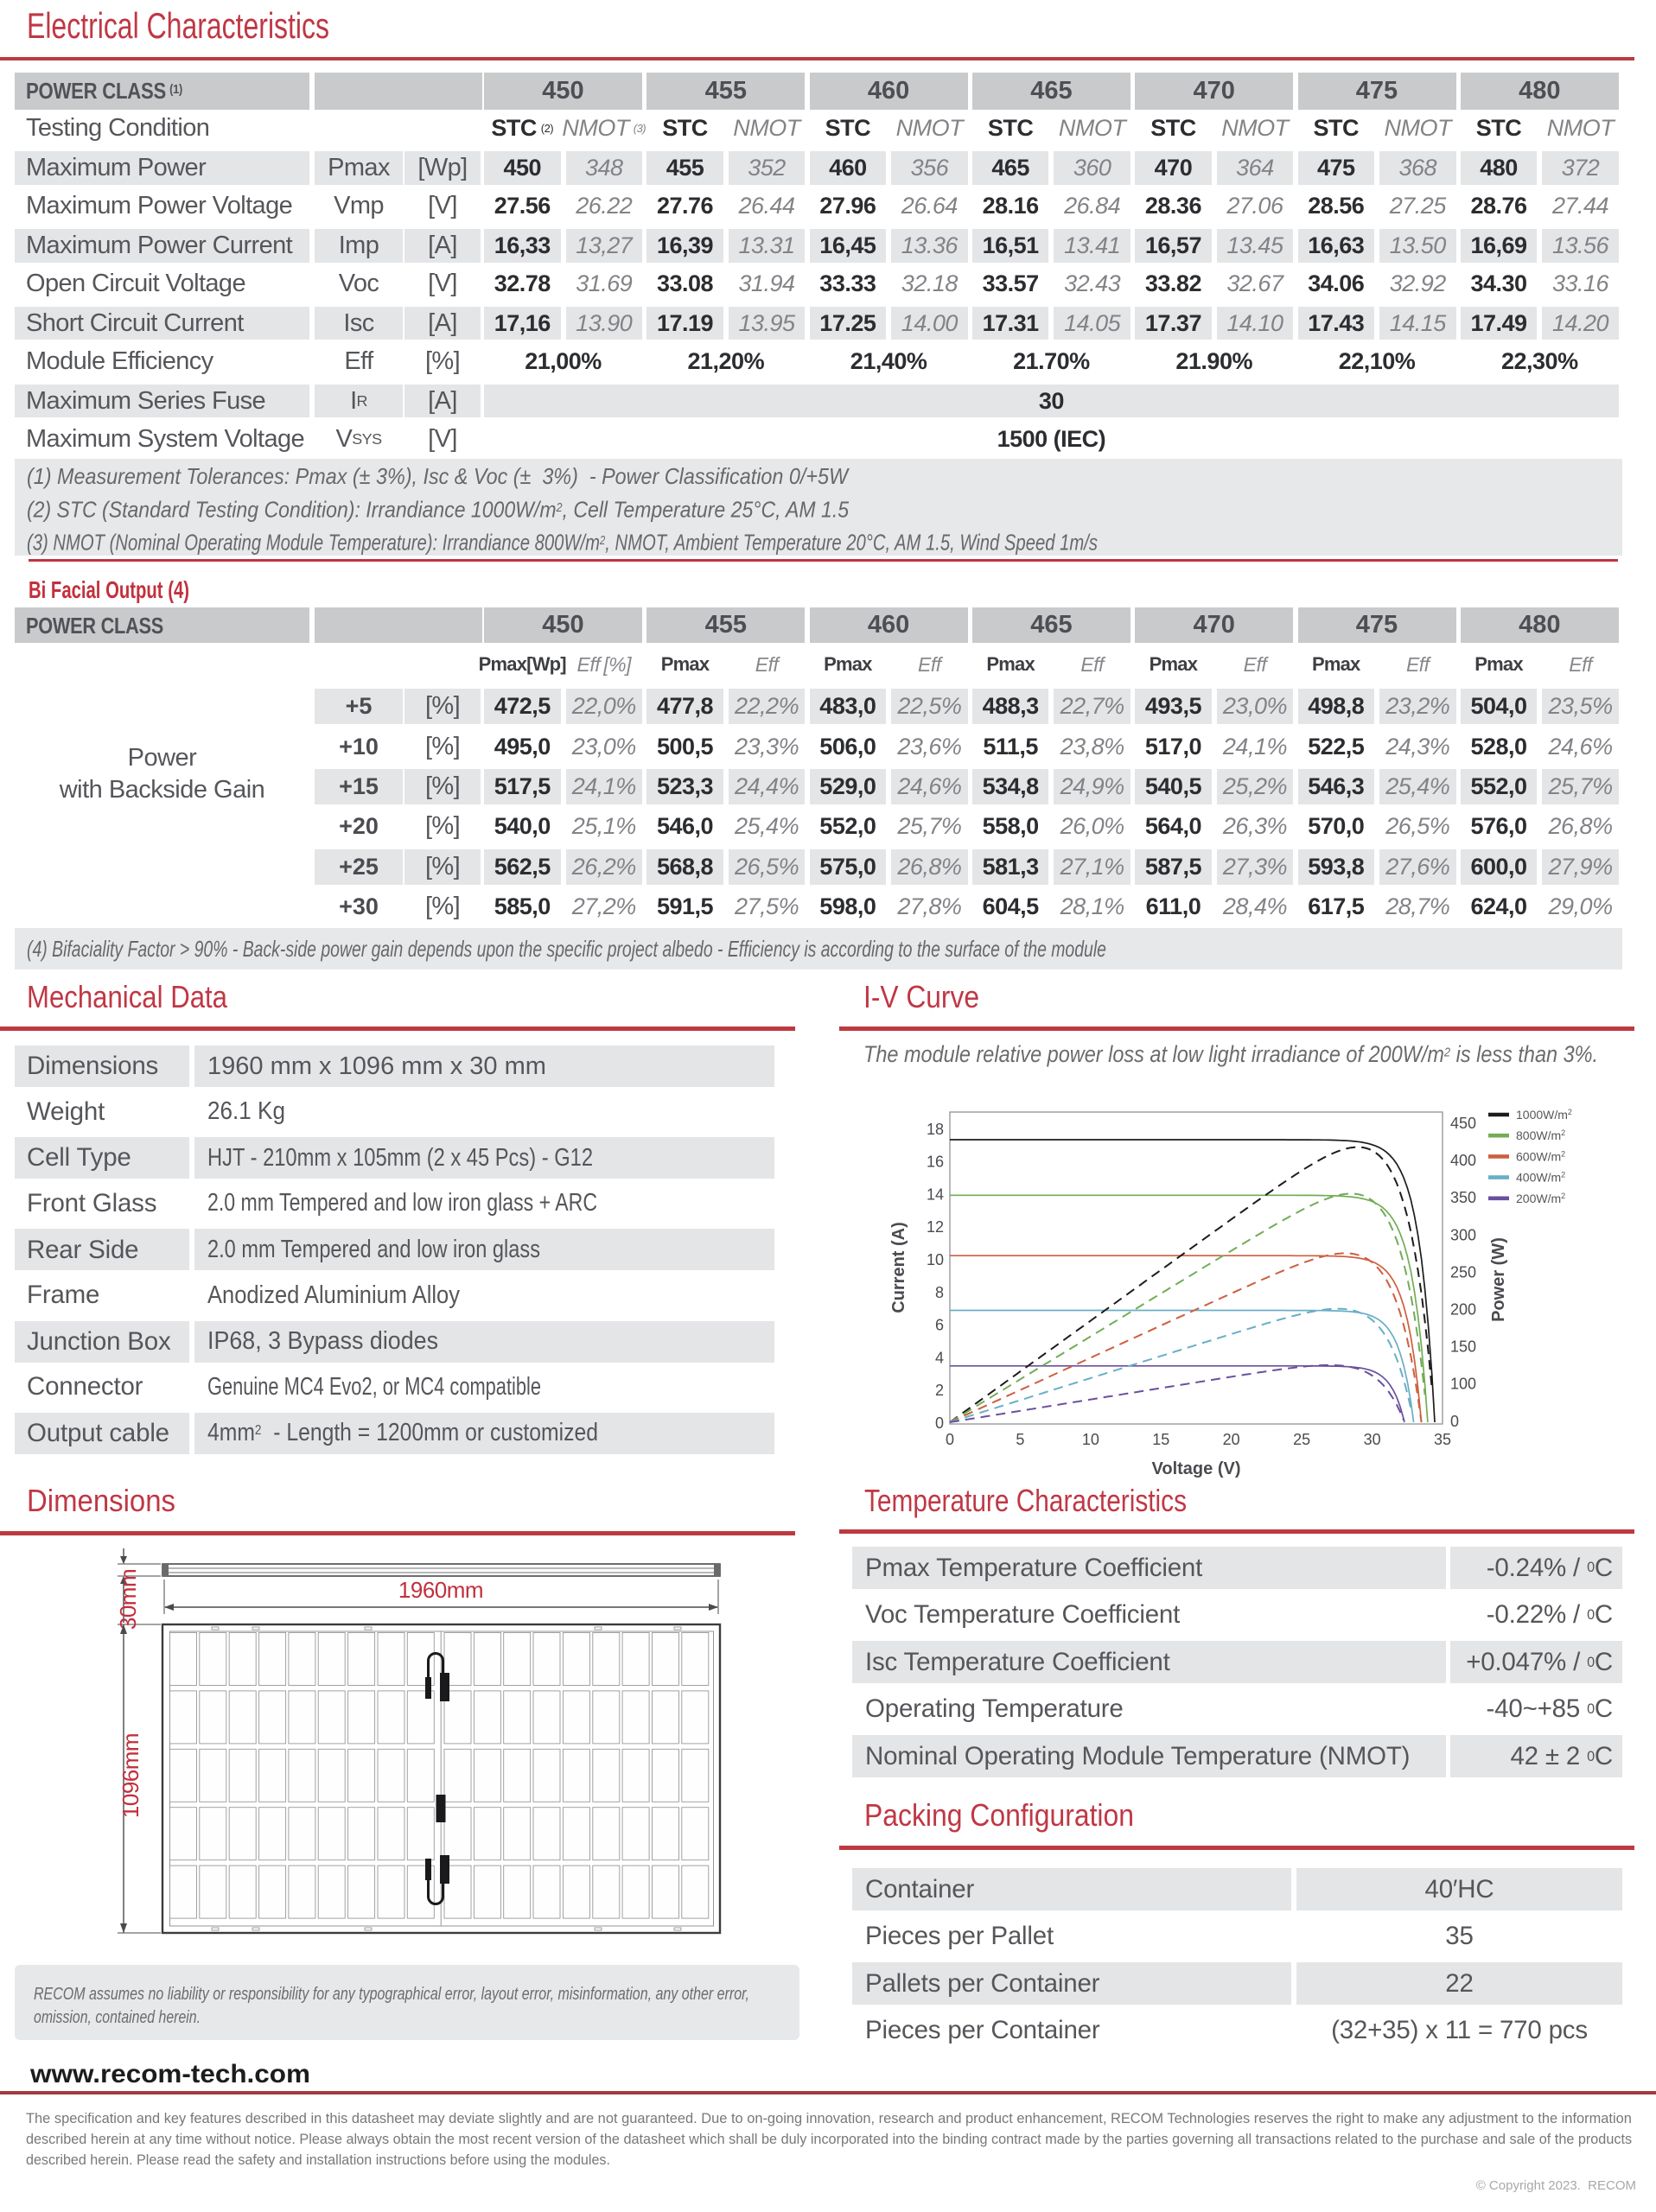 The width and height of the screenshot is (1656, 2212). What do you see at coordinates (1463, 1272) in the screenshot?
I see `svg-text: 250` at bounding box center [1463, 1272].